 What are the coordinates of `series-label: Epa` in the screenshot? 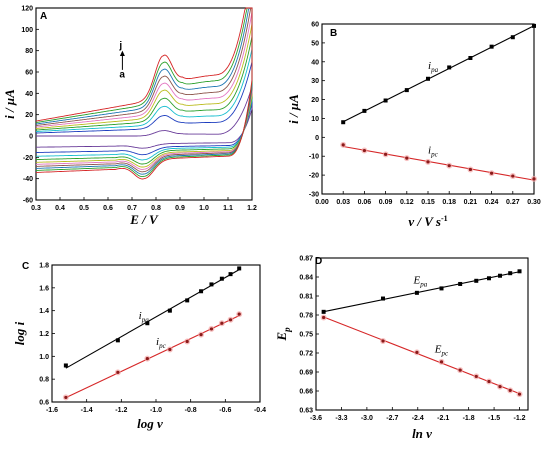 It's located at (420, 281).